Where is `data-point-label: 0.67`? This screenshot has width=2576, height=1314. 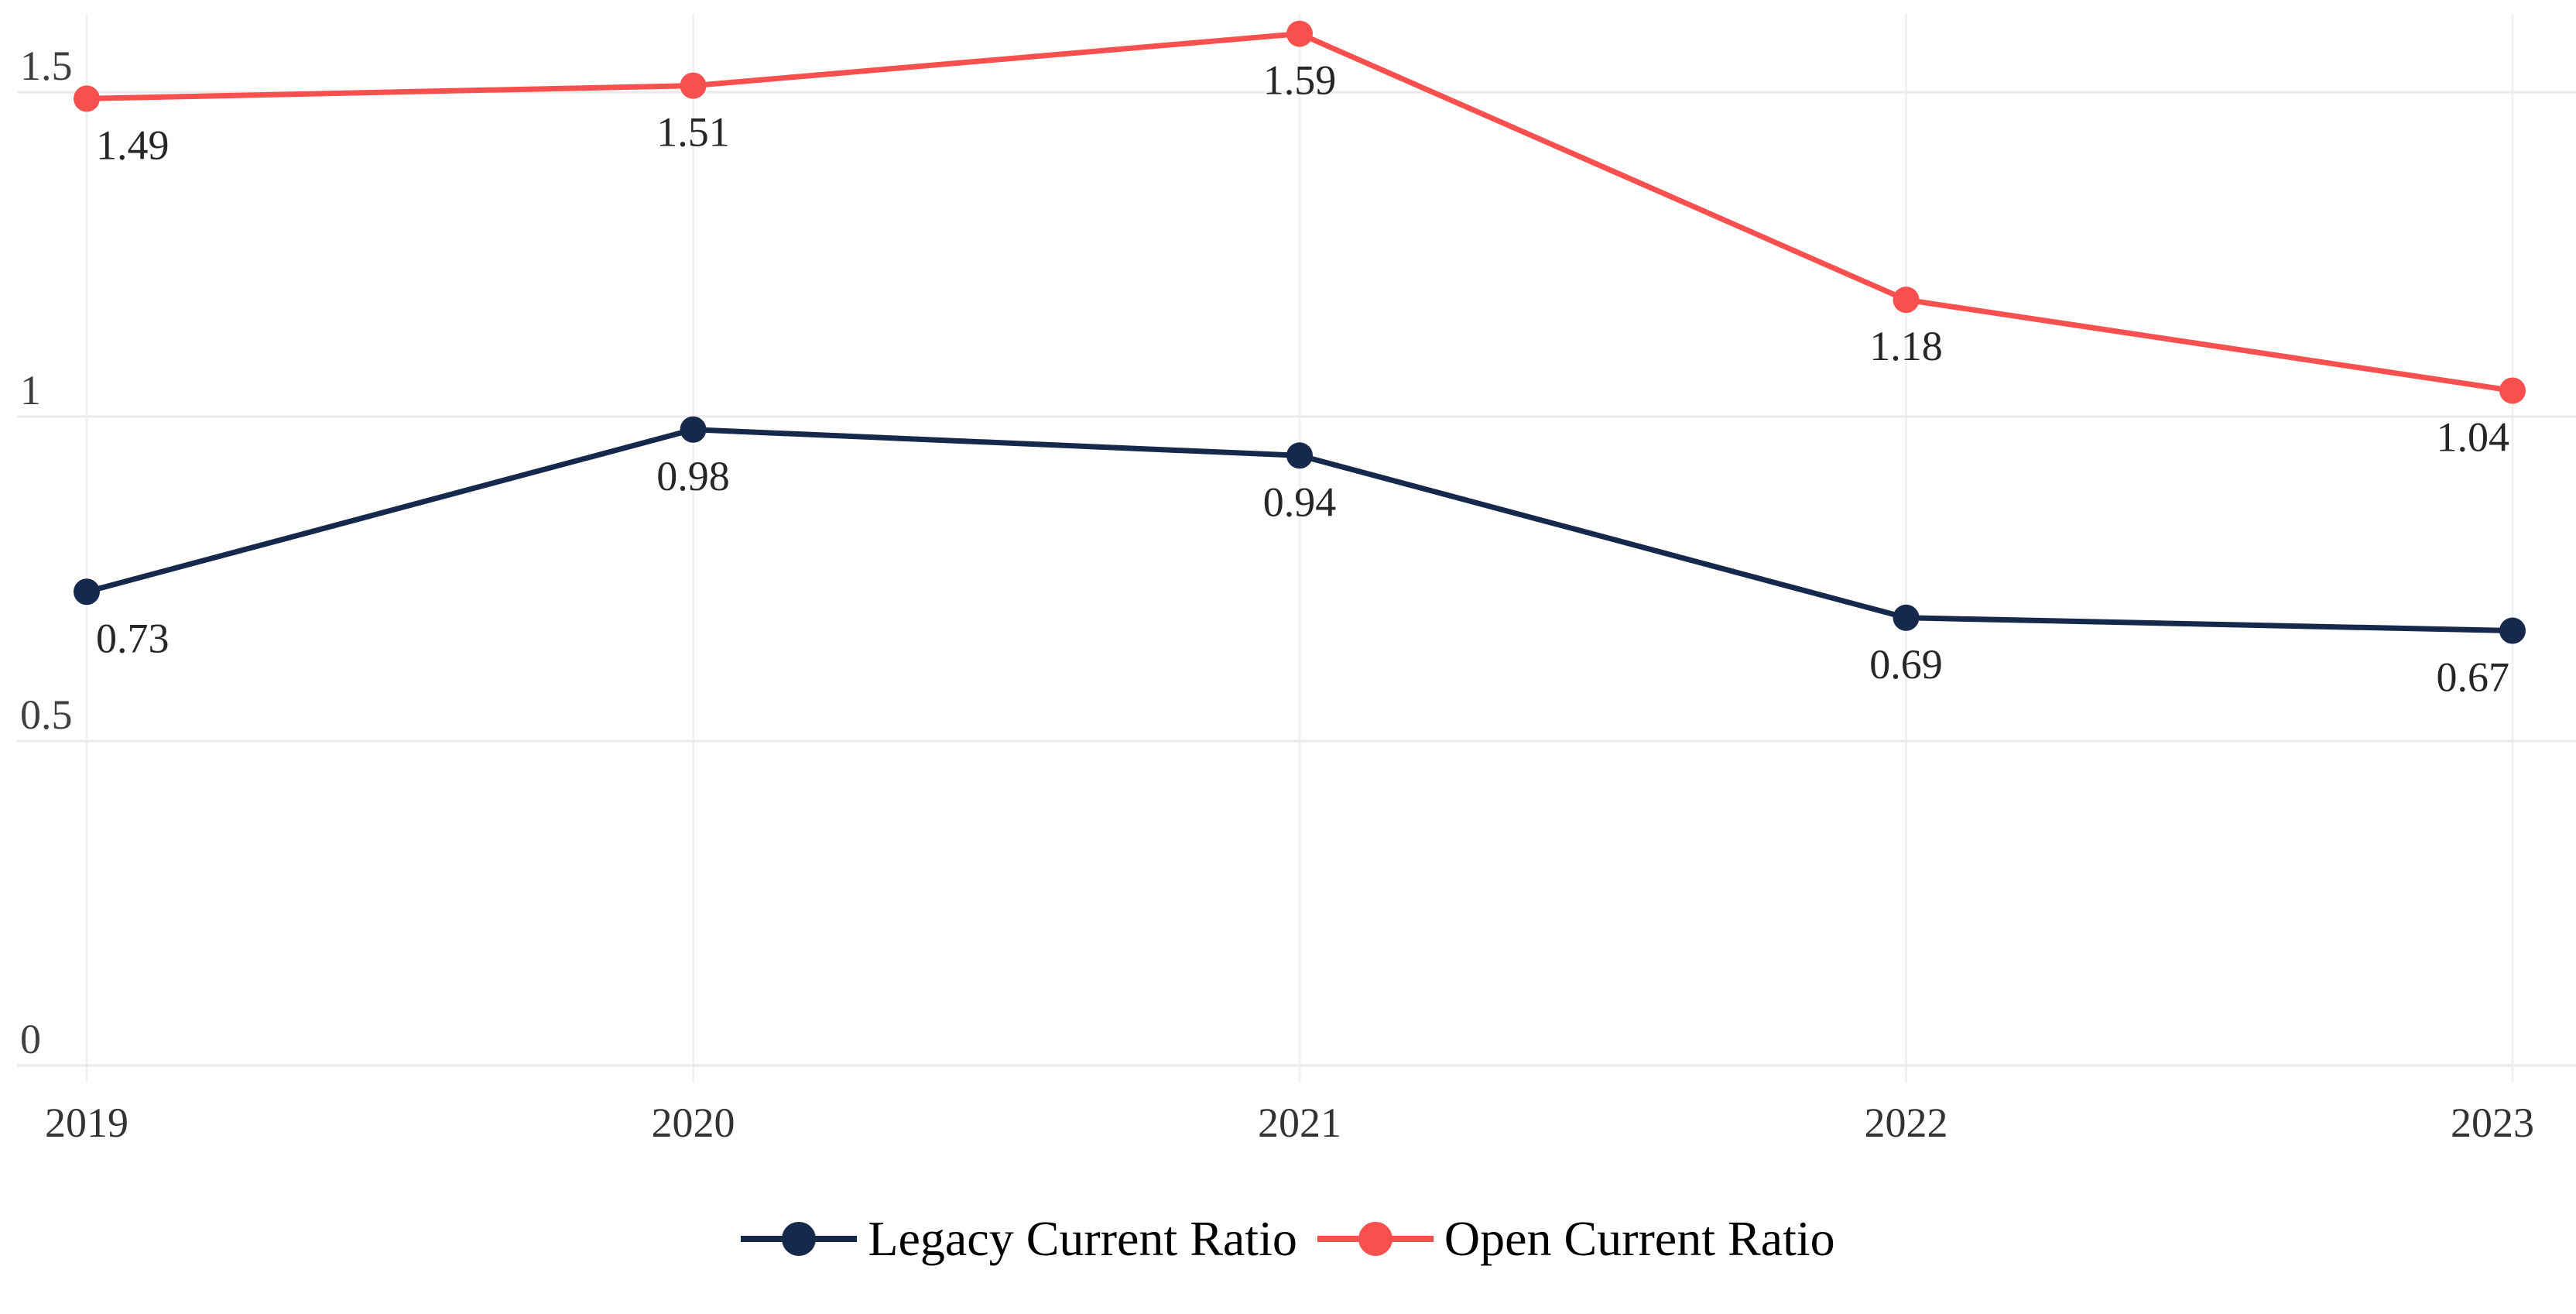
data-point-label: 0.67 is located at coordinates (2473, 678).